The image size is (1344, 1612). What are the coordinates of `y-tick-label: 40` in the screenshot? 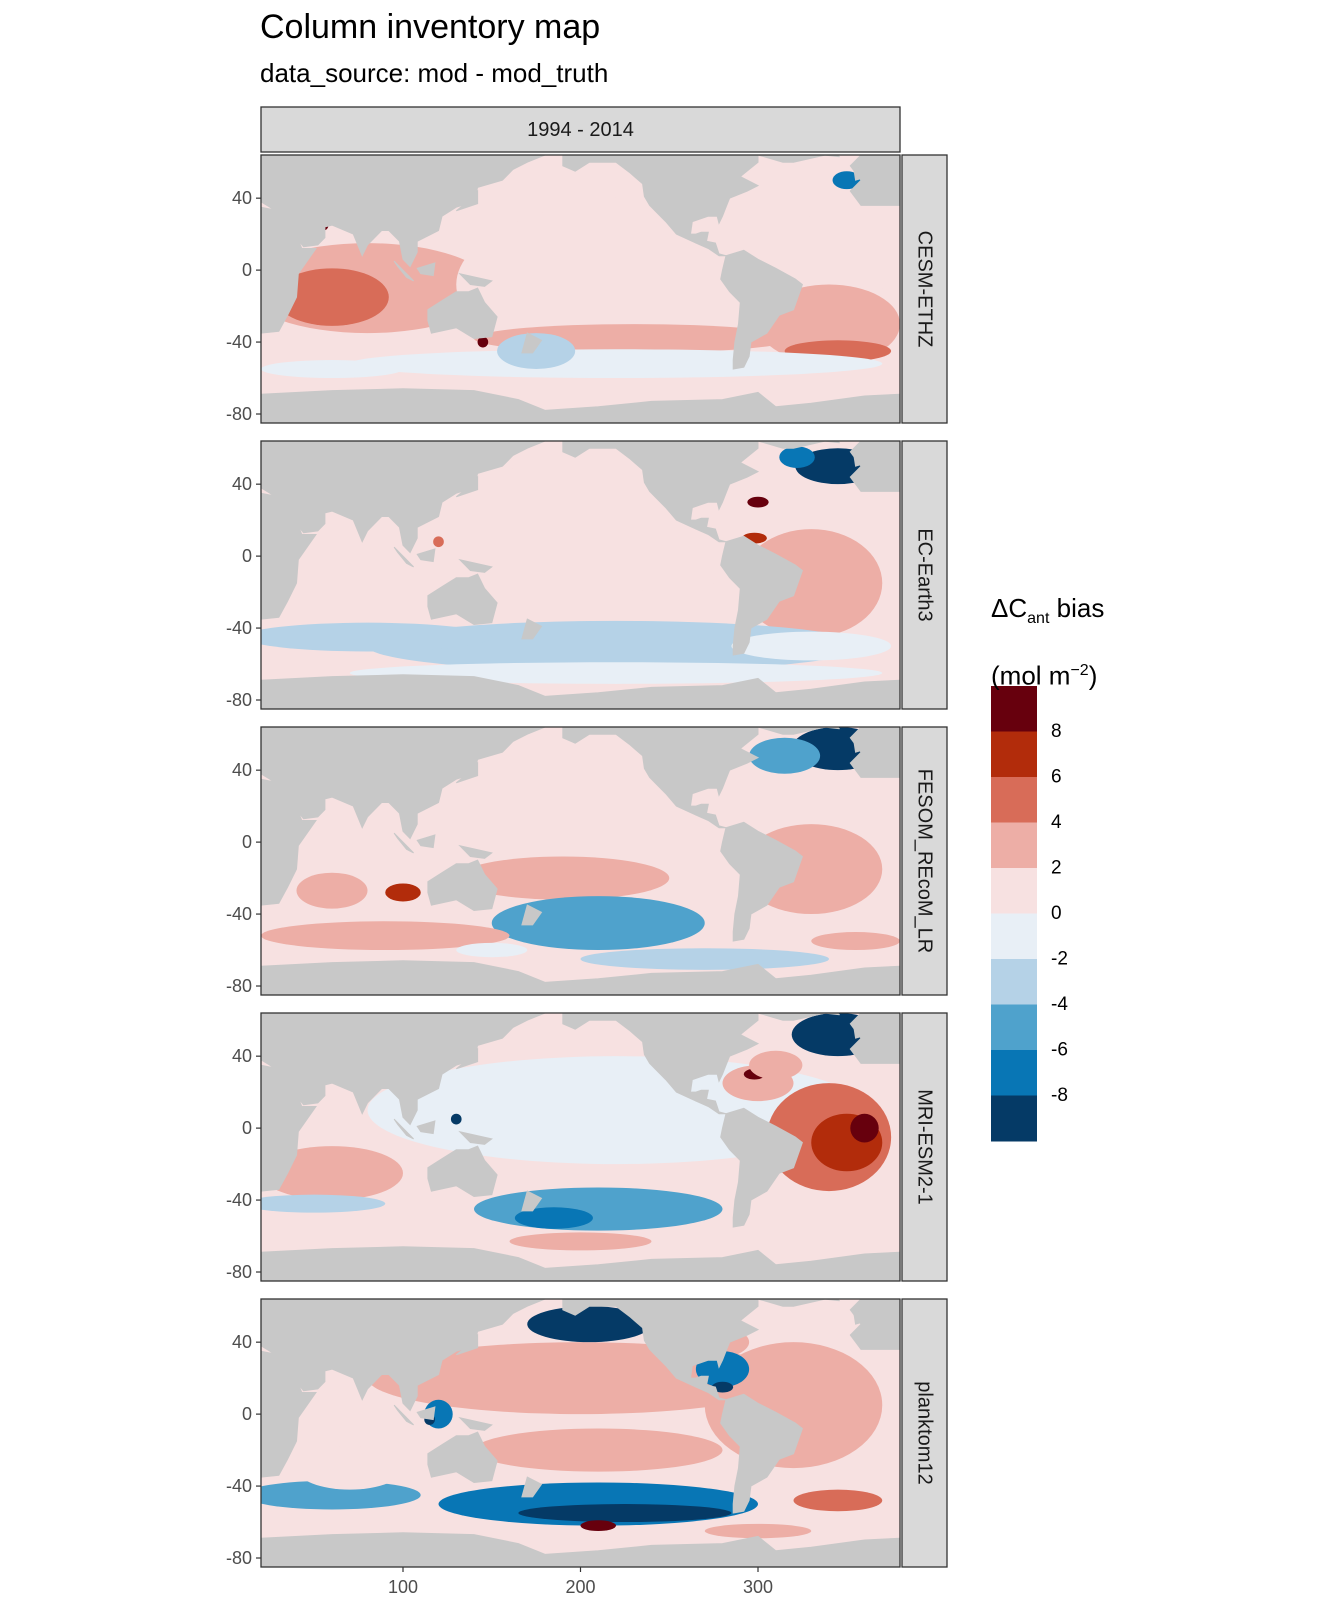 It's located at (242, 1342).